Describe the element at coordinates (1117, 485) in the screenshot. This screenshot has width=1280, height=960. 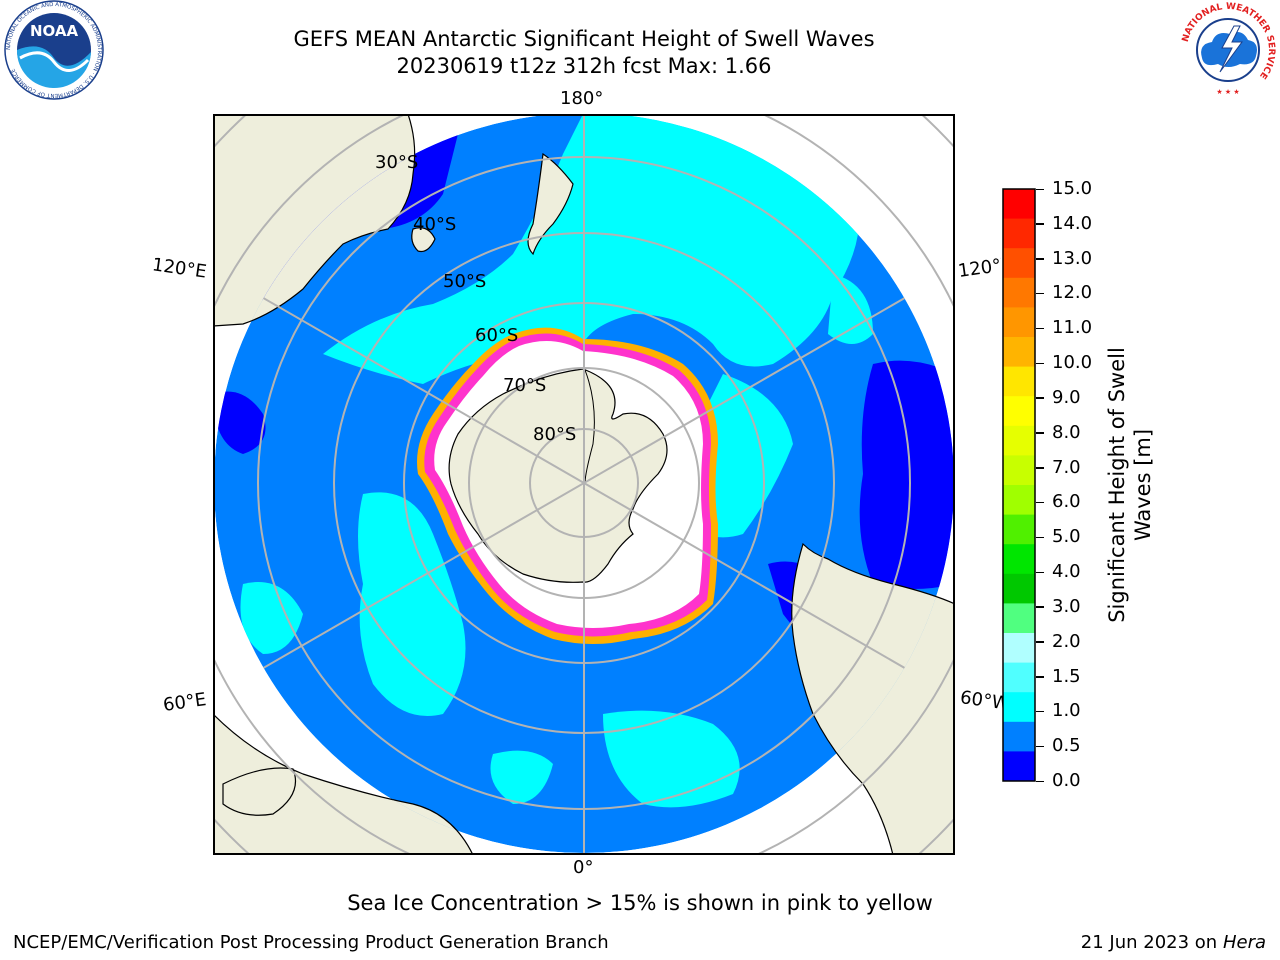
I see `colorbar-label-line1: Significant Height of Swell` at that location.